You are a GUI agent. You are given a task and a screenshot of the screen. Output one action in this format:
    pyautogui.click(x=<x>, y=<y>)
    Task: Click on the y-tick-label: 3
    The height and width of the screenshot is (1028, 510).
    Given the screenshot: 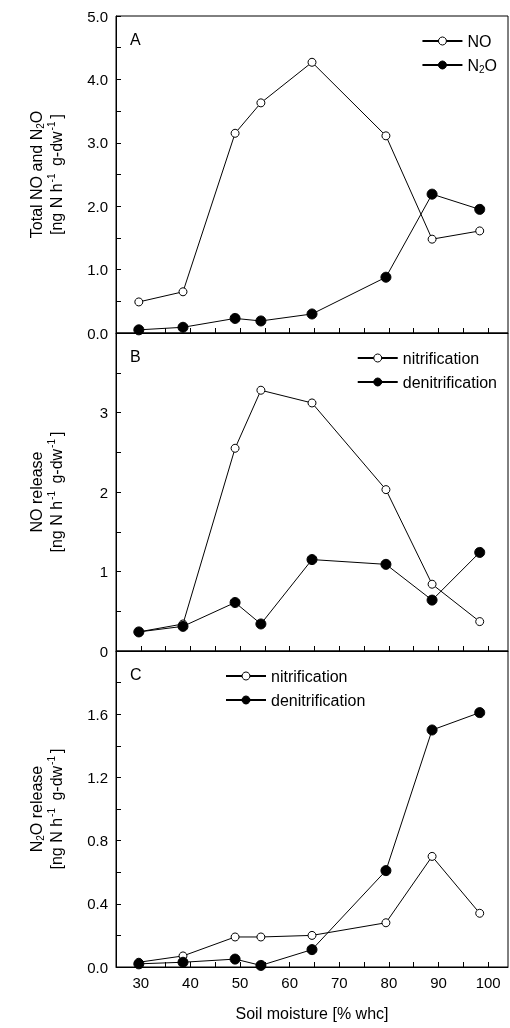 What is the action you would take?
    pyautogui.click(x=103, y=412)
    